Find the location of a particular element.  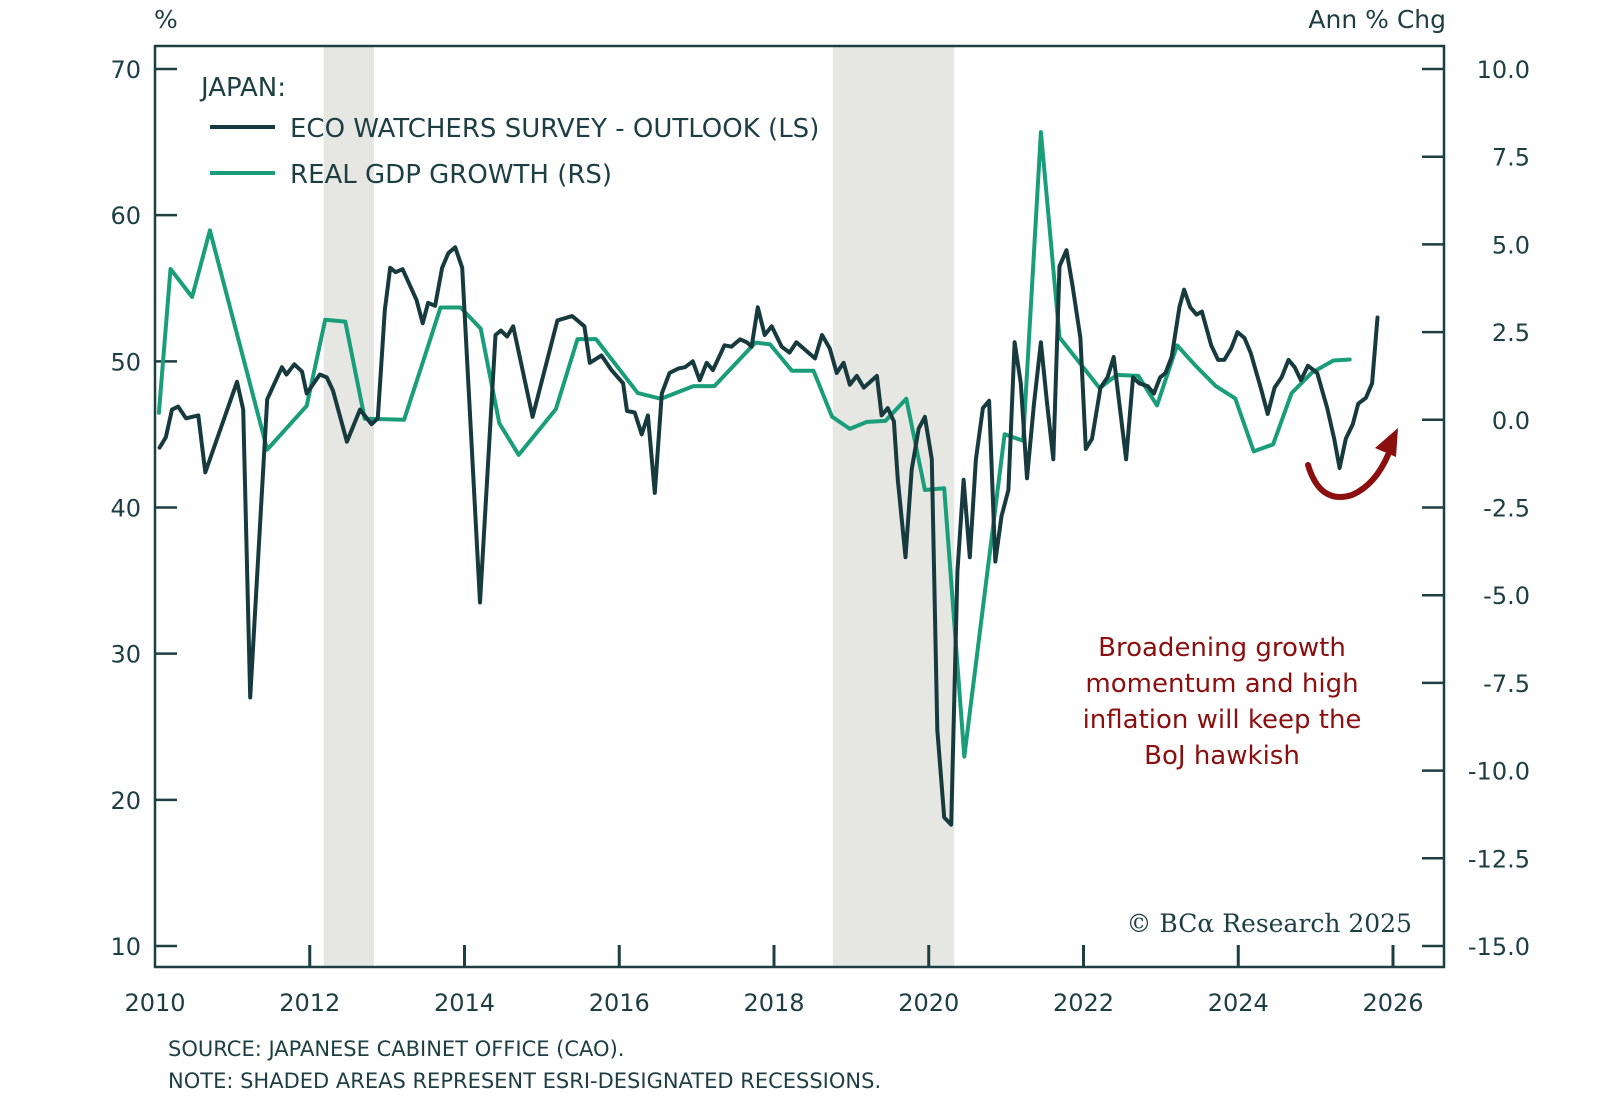

right-tick-label: 7.5 is located at coordinates (1511, 158).